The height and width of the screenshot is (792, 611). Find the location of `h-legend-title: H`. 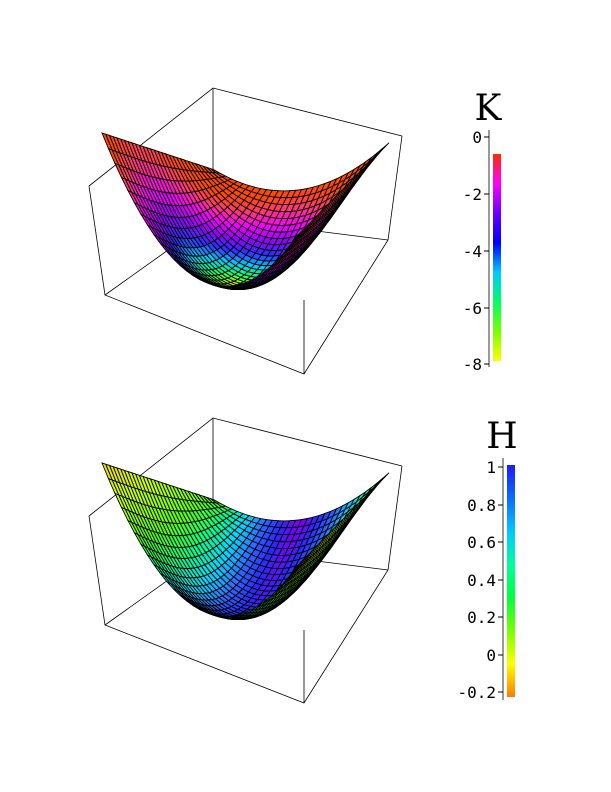

h-legend-title: H is located at coordinates (501, 436).